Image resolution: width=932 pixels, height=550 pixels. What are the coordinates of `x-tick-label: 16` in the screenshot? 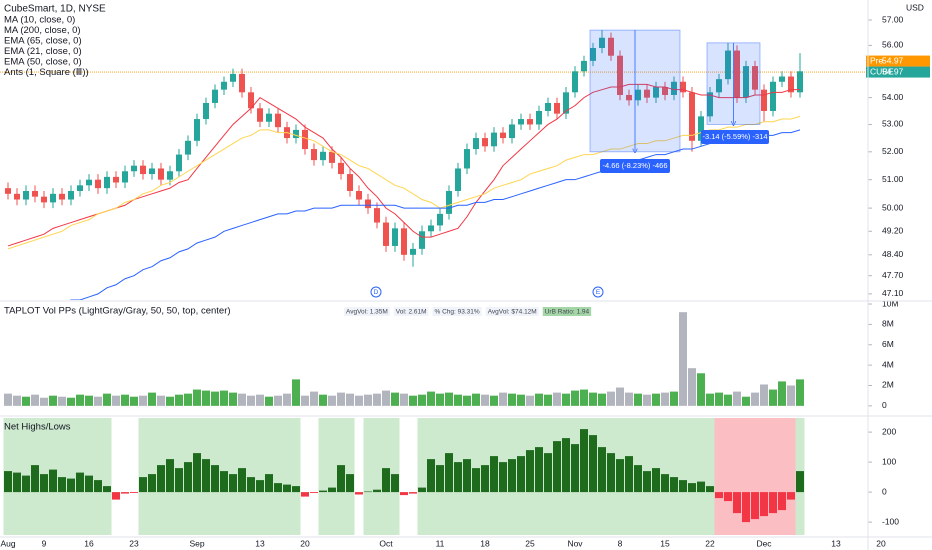 It's located at (89, 543).